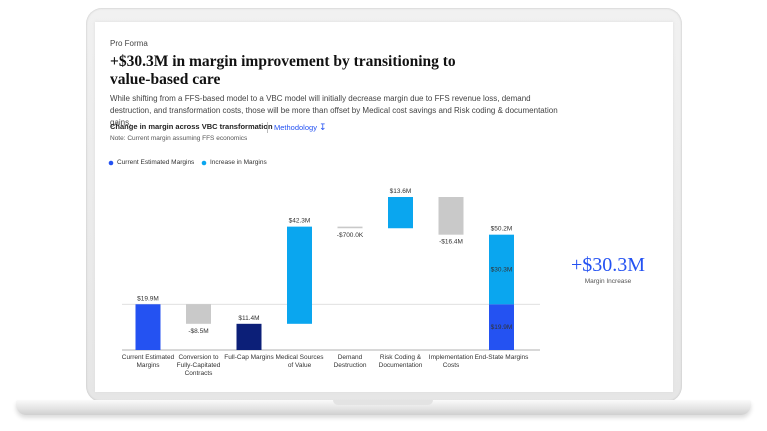  I want to click on segment-label: $19.9M, so click(502, 327).